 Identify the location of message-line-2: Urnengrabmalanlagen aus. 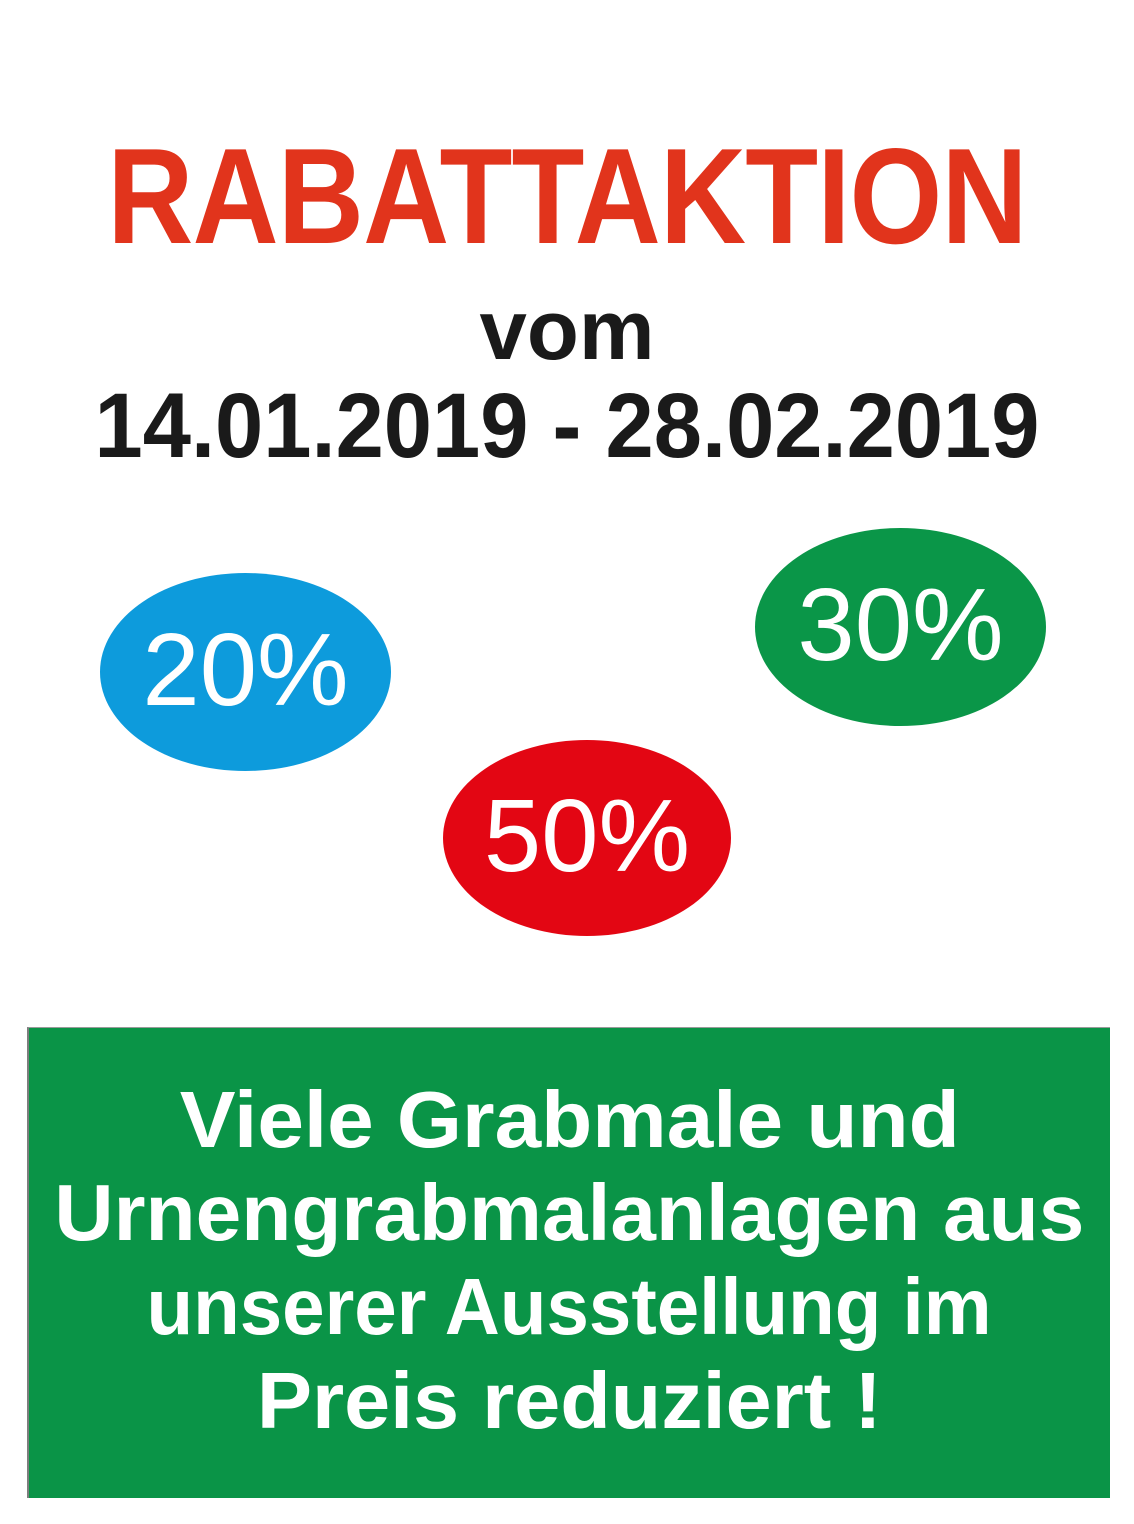
(569, 1213).